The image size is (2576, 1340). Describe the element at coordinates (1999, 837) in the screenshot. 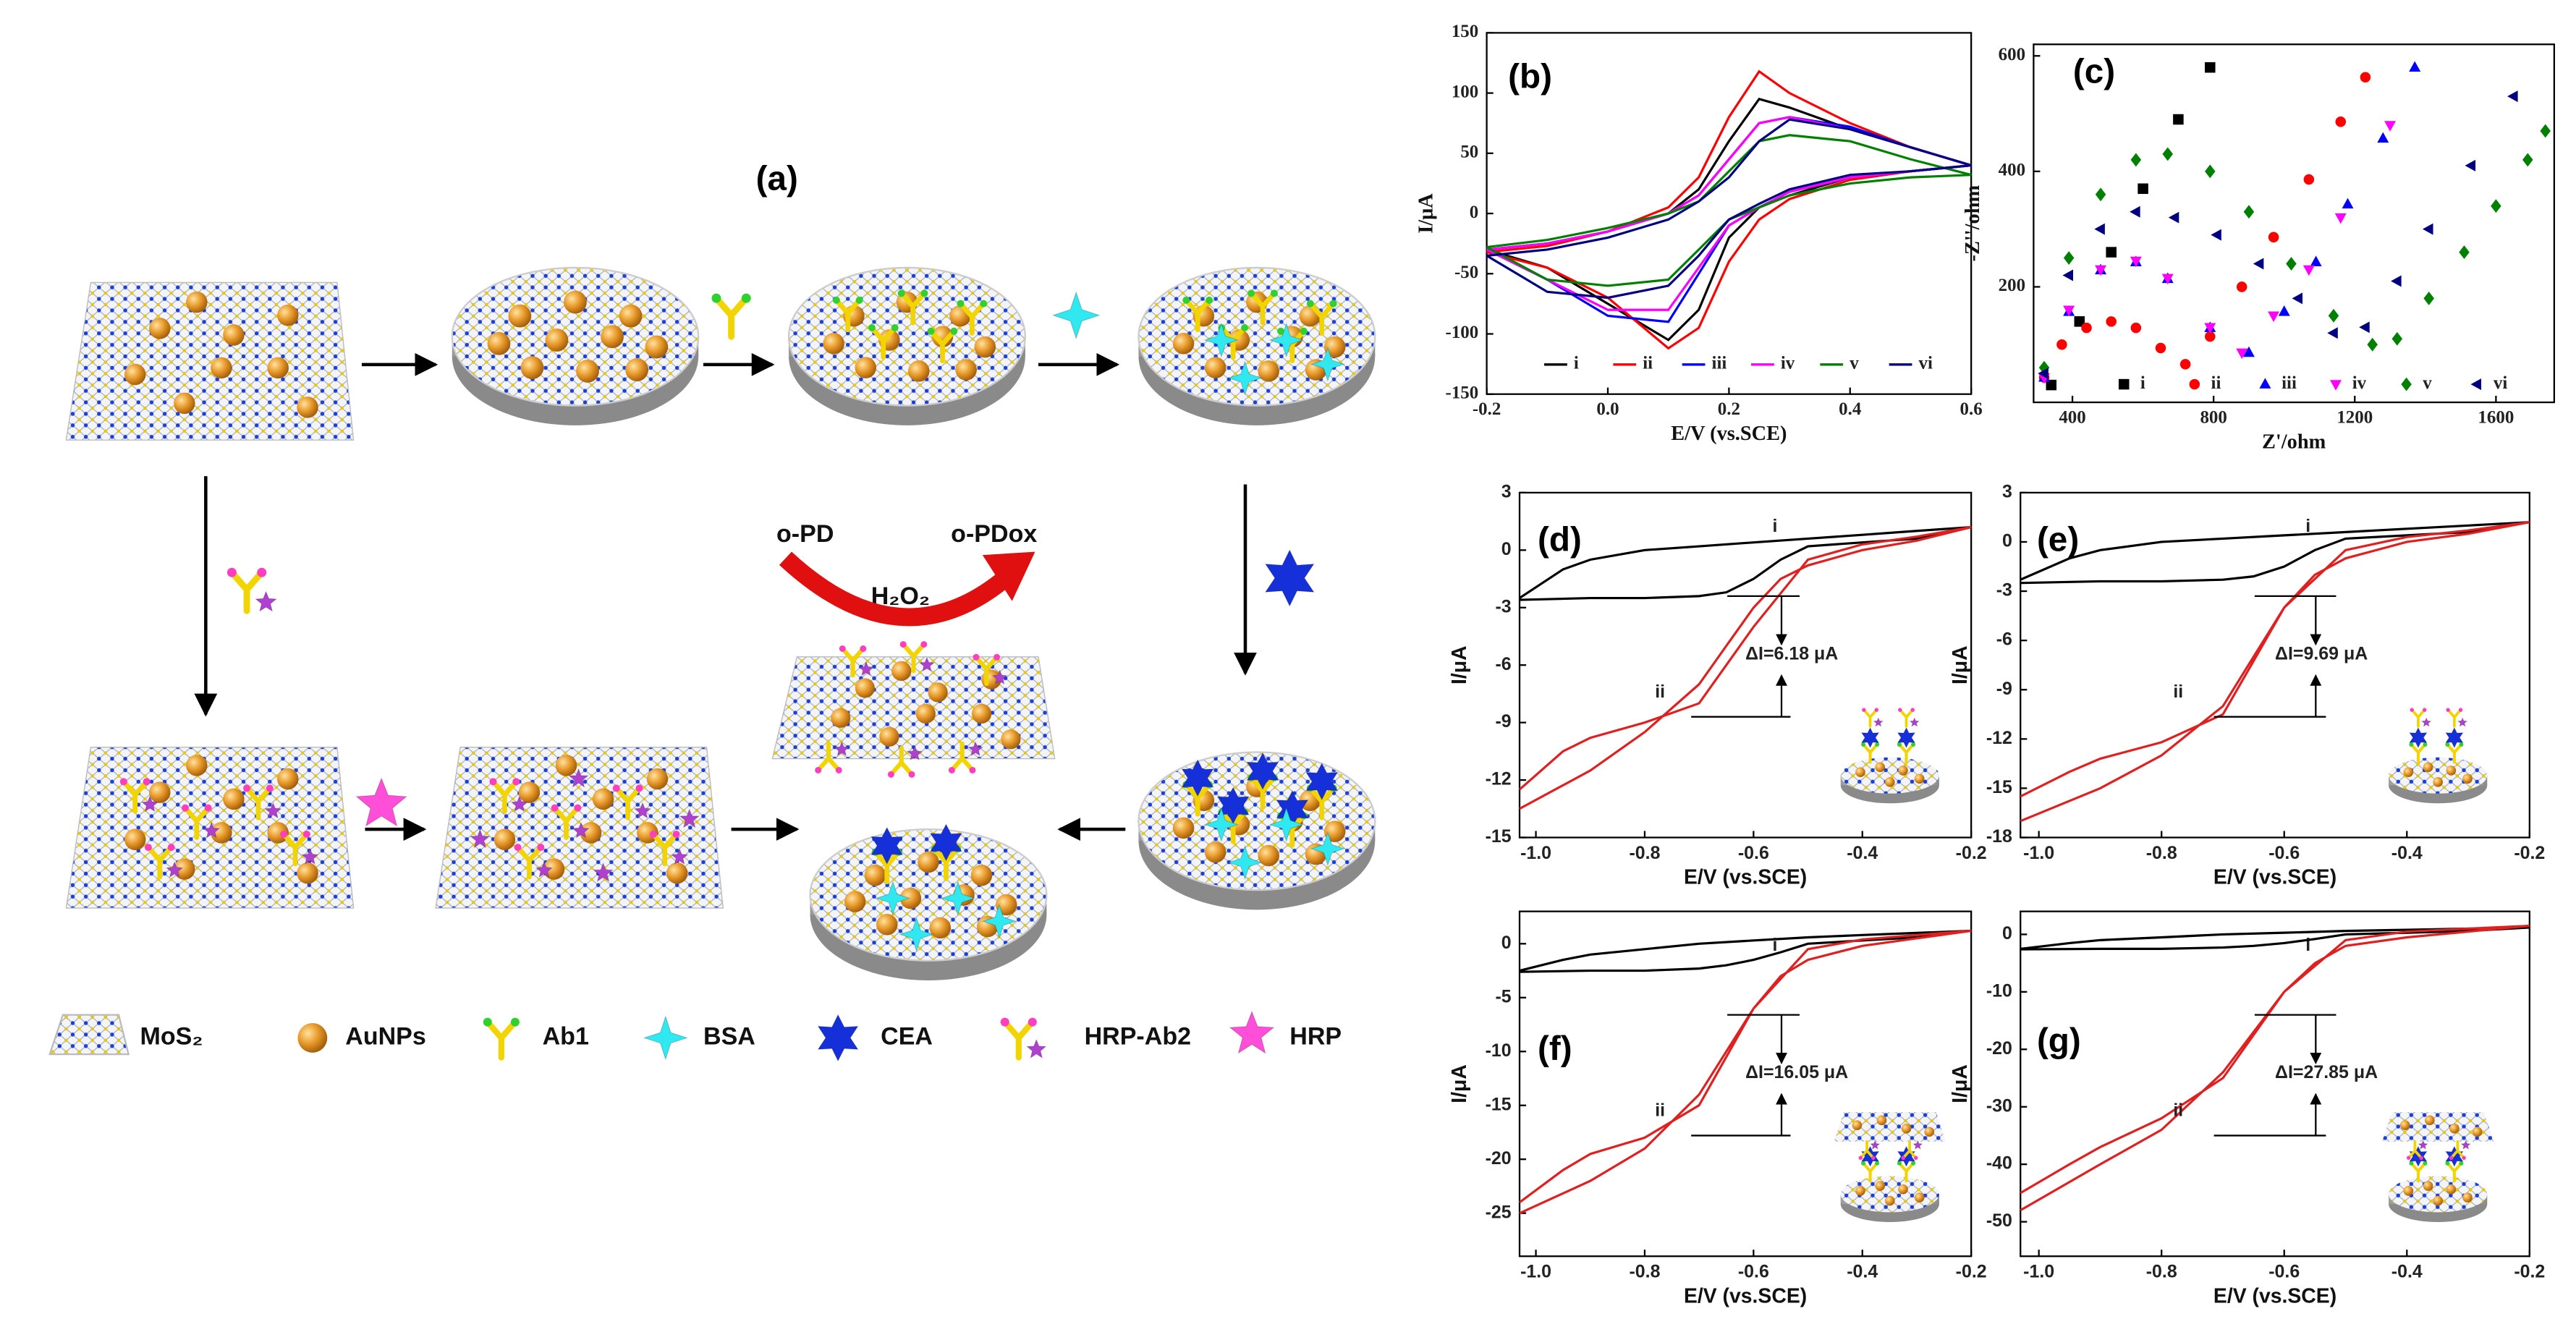

I see `y-tick-label: -18` at that location.